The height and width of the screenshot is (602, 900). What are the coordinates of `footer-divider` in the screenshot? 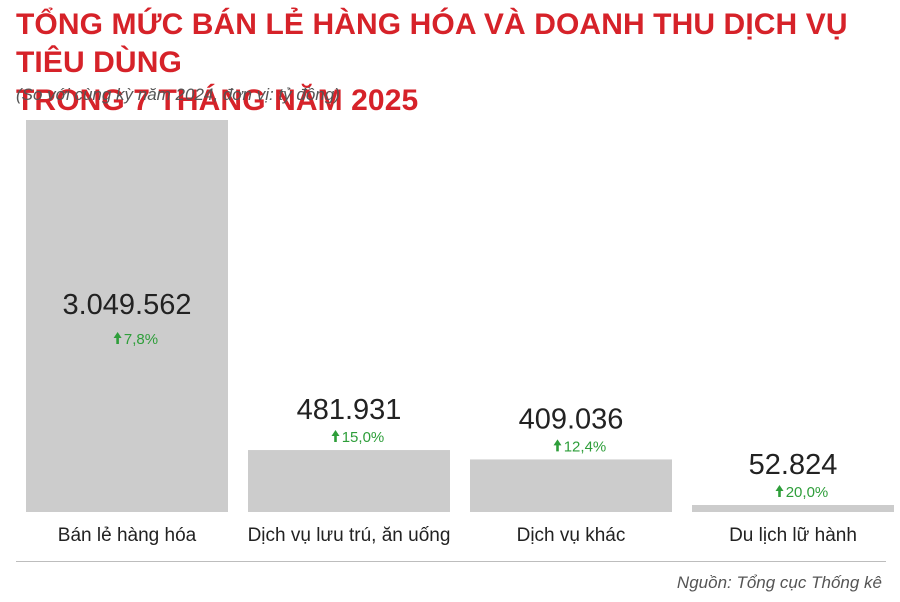 It's located at (451, 561).